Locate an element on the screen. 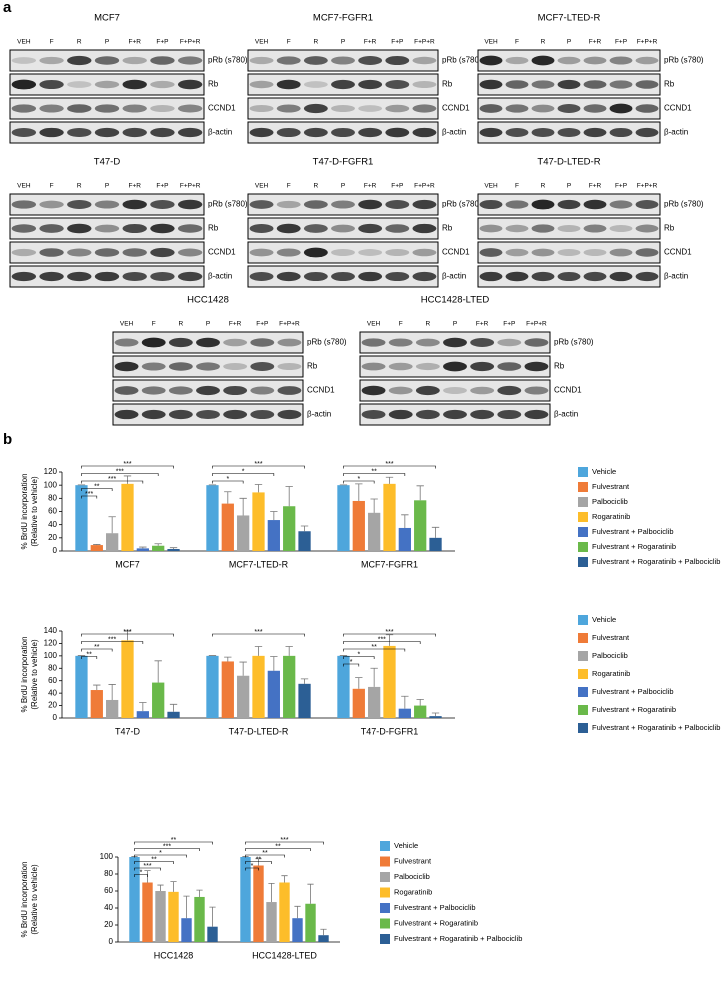 Image resolution: width=723 pixels, height=992 pixels. lane-label: F is located at coordinates (401, 324).